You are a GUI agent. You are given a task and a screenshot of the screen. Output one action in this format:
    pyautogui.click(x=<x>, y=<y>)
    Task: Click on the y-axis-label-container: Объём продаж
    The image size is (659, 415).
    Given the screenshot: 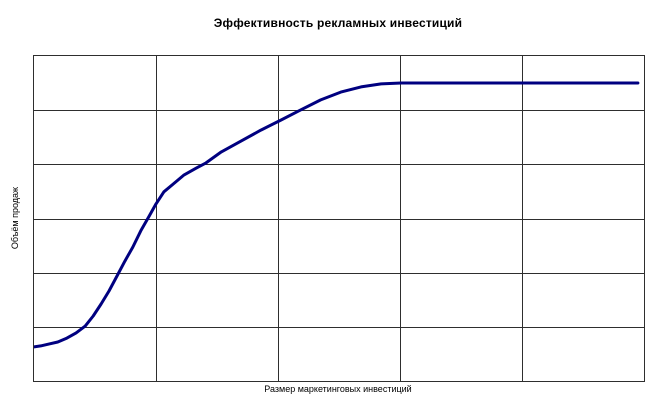 What is the action you would take?
    pyautogui.click(x=15, y=217)
    